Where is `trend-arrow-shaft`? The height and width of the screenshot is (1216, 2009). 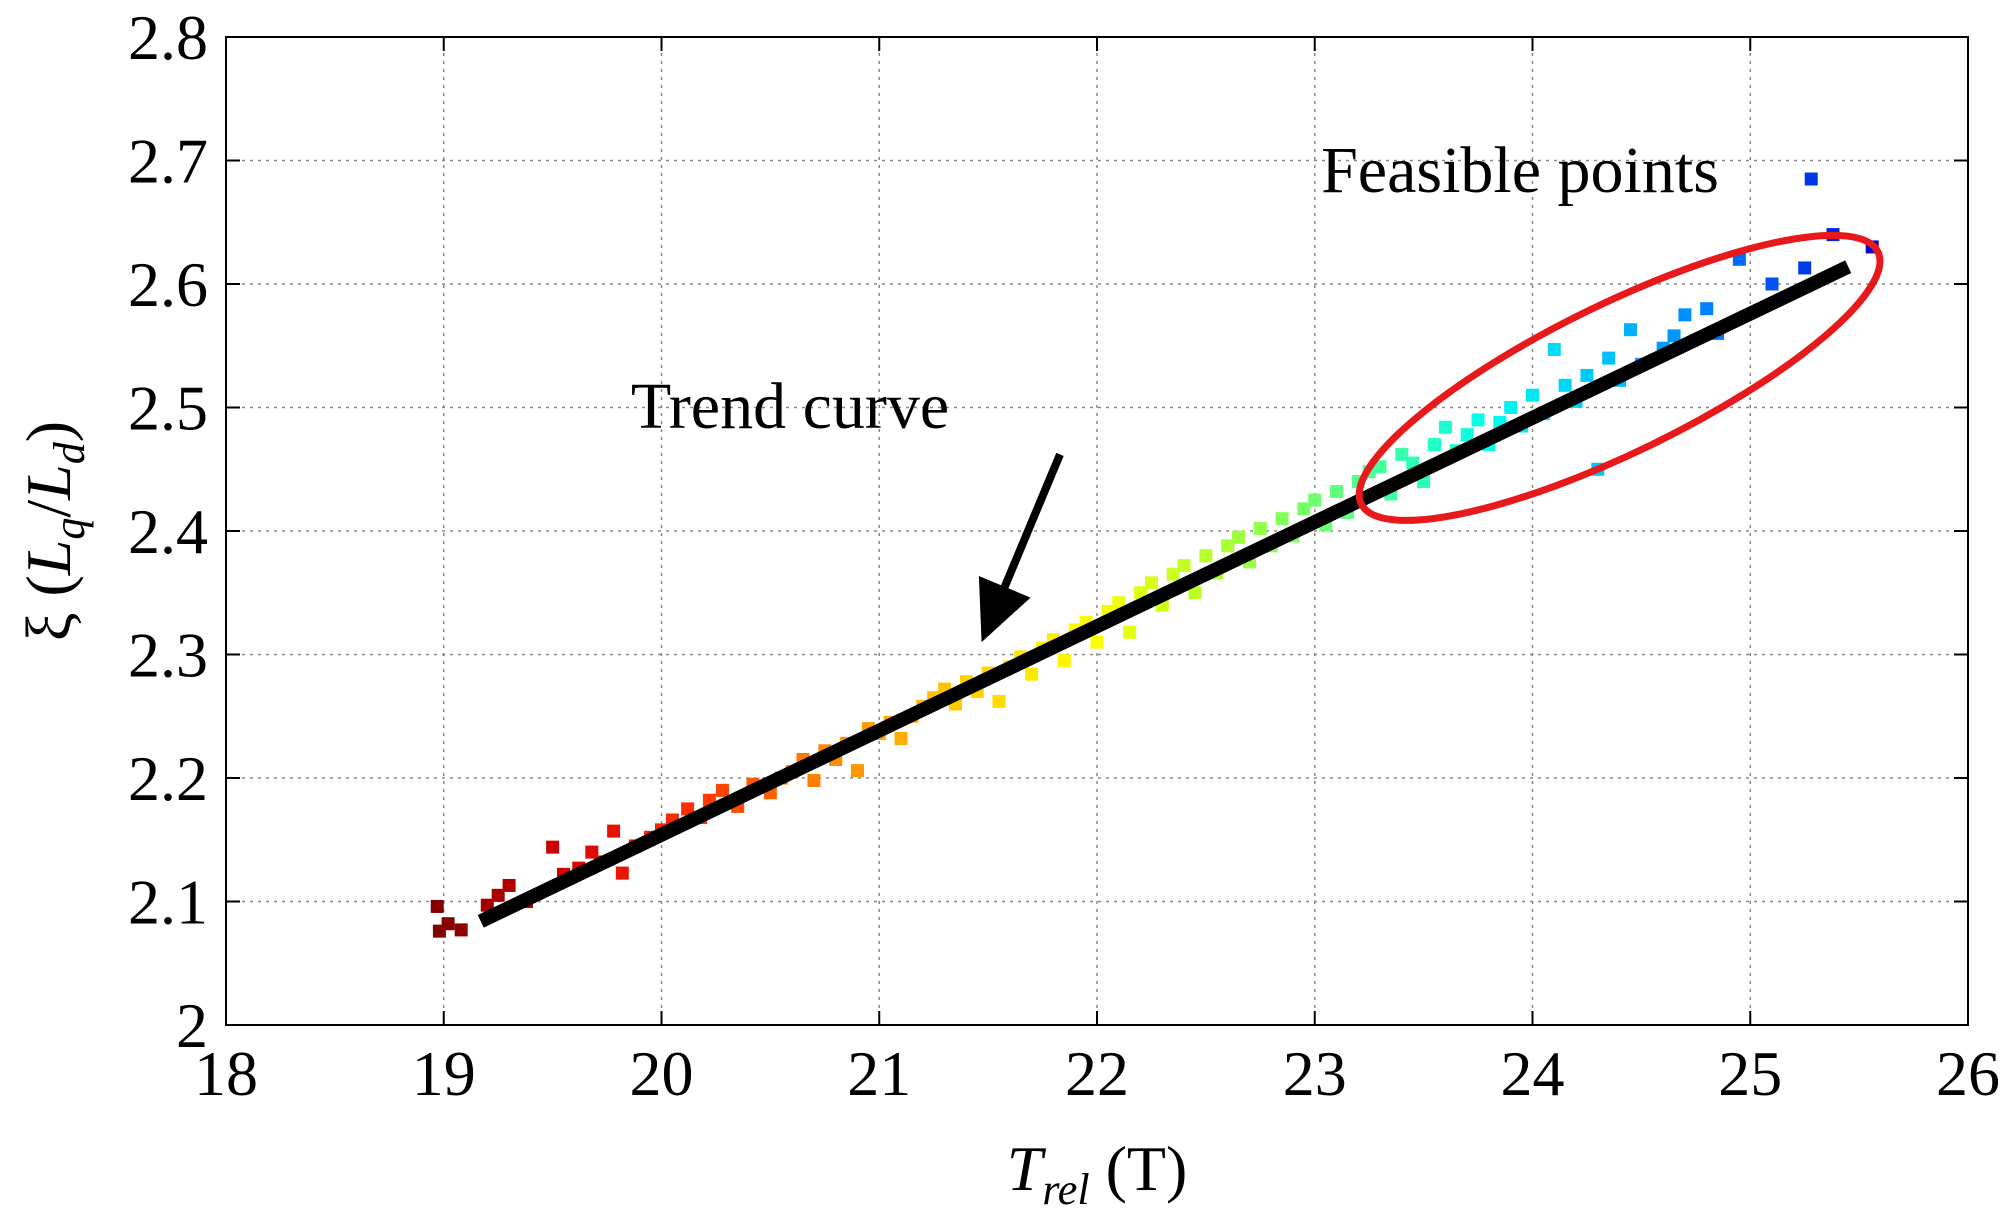
trend-arrow-shaft is located at coordinates (1032, 520).